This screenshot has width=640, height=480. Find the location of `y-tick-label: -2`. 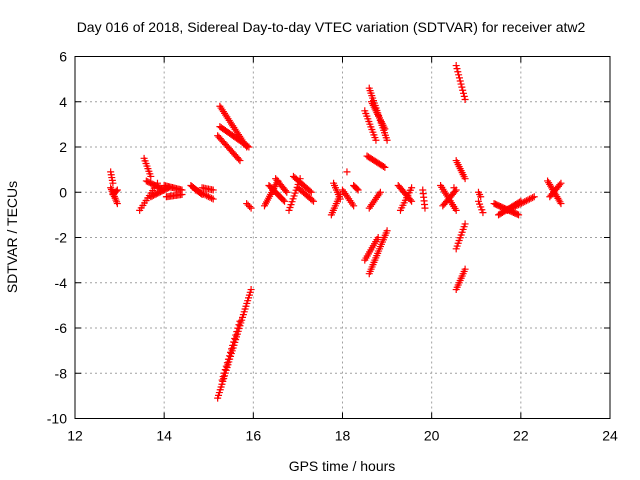

y-tick-label: -2 is located at coordinates (61, 238).